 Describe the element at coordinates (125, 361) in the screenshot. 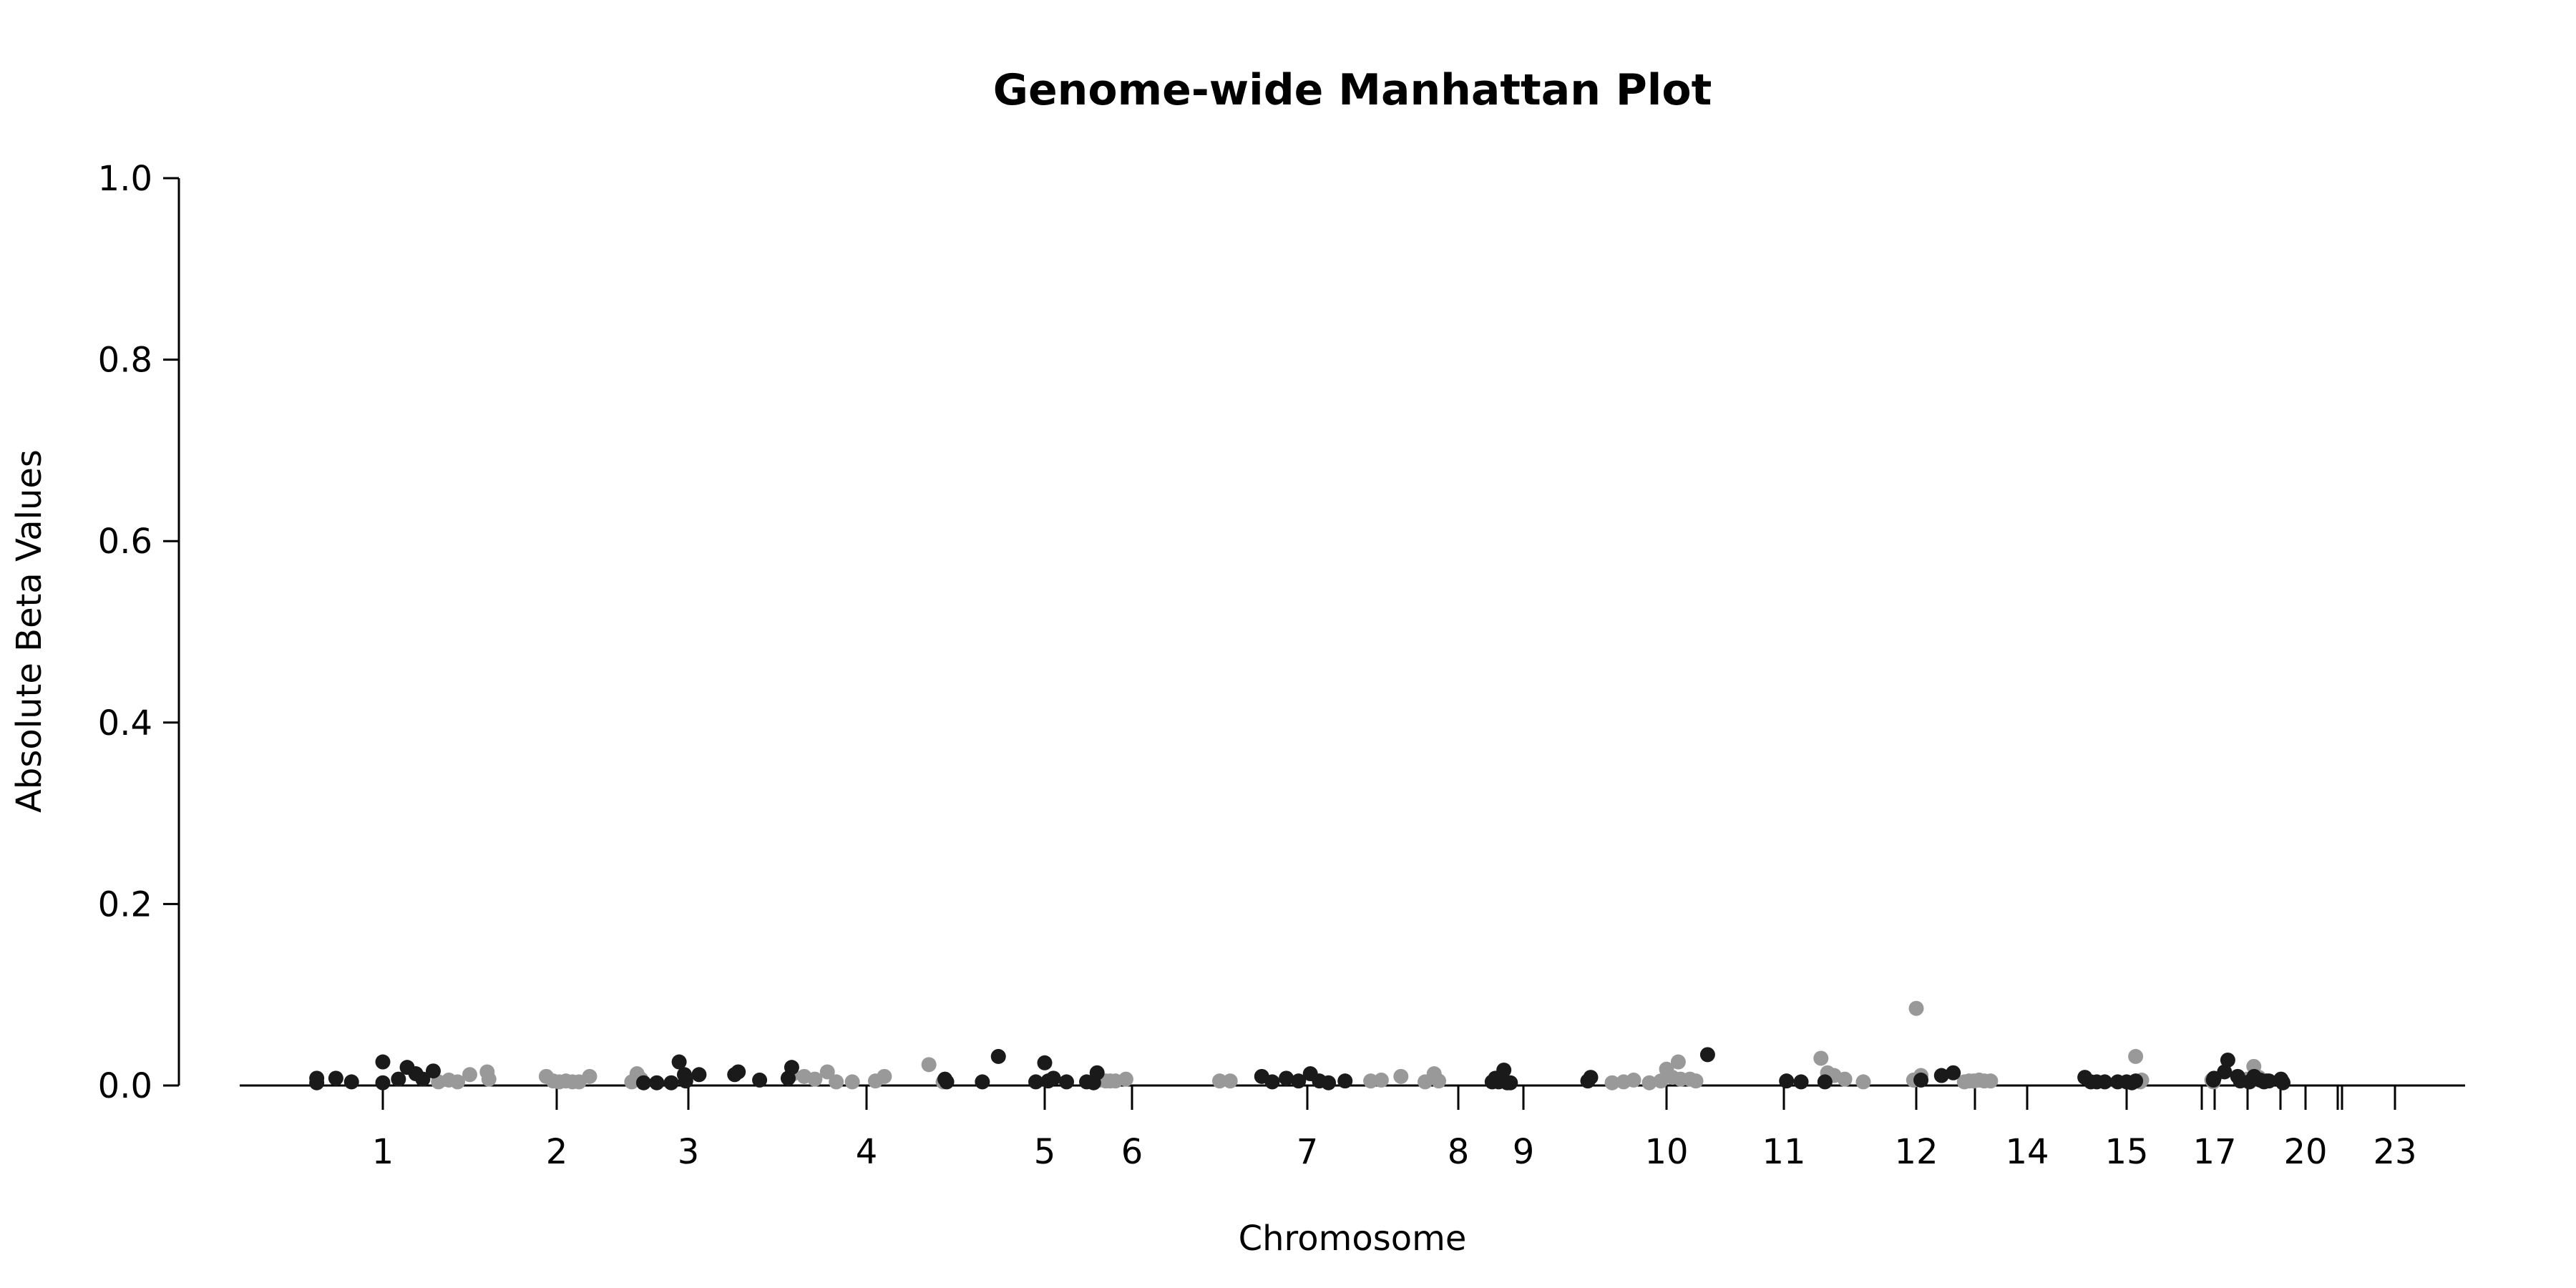

I see `y-tick-label: 0.8` at that location.